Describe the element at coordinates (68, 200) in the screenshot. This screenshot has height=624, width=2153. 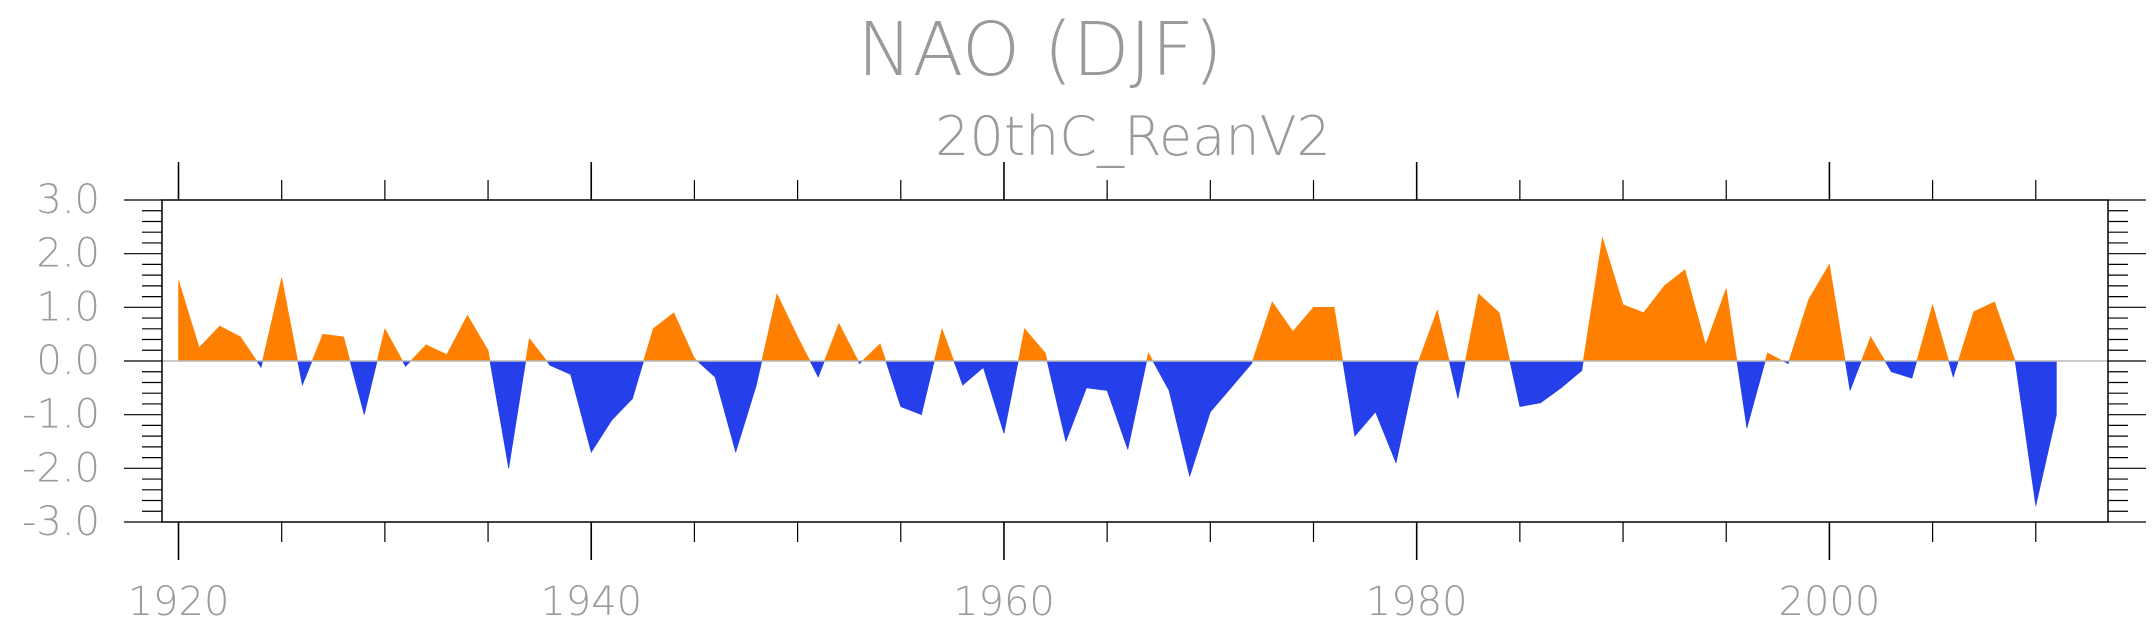
I see `y-tick-label: 3.0` at that location.